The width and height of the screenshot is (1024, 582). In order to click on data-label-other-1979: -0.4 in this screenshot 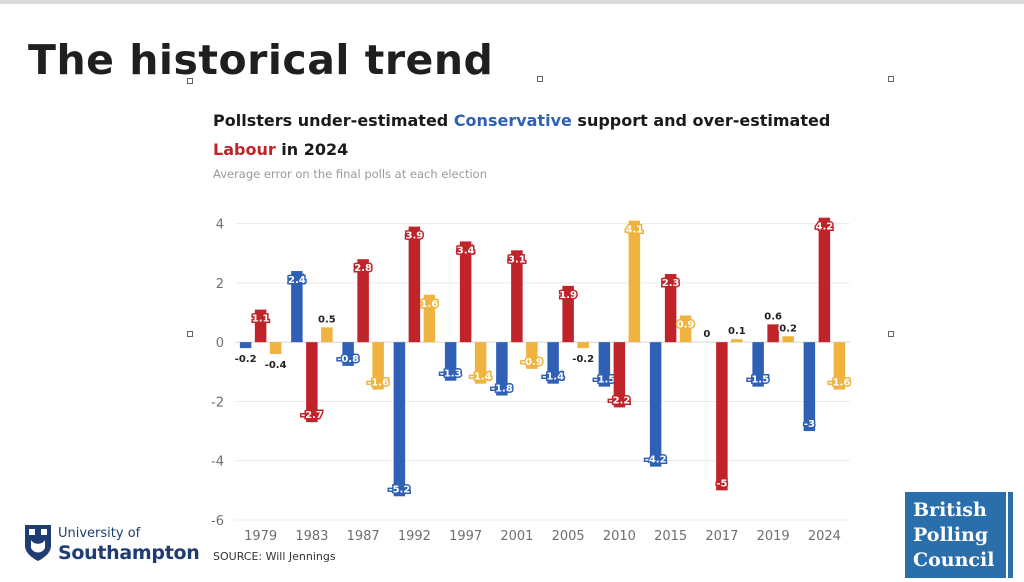, I will do `click(276, 365)`.